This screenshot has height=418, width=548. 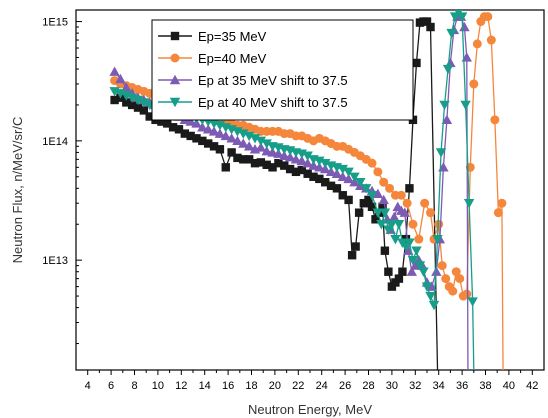 I want to click on x-tick-label: 36, so click(x=462, y=386).